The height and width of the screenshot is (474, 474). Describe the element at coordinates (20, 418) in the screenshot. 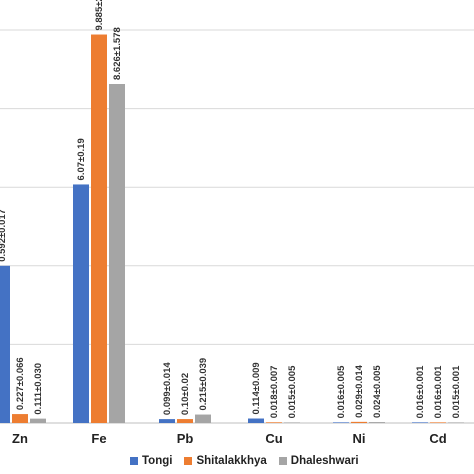

I see `bar-shitalakkhya-zn` at that location.